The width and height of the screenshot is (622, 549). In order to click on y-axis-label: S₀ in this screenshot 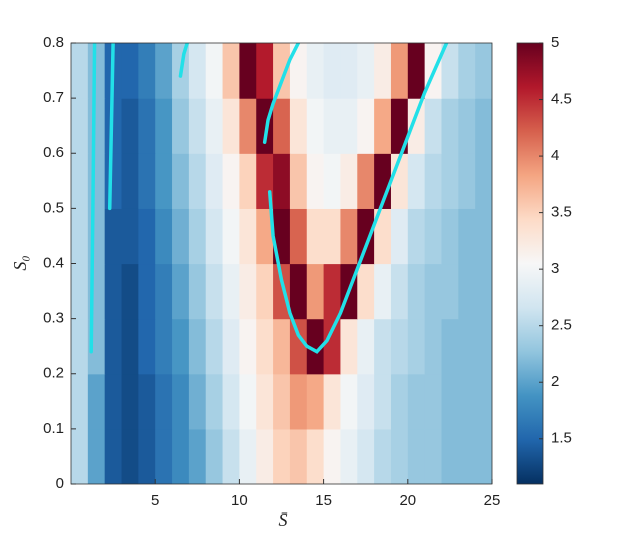, I will do `click(20, 262)`.